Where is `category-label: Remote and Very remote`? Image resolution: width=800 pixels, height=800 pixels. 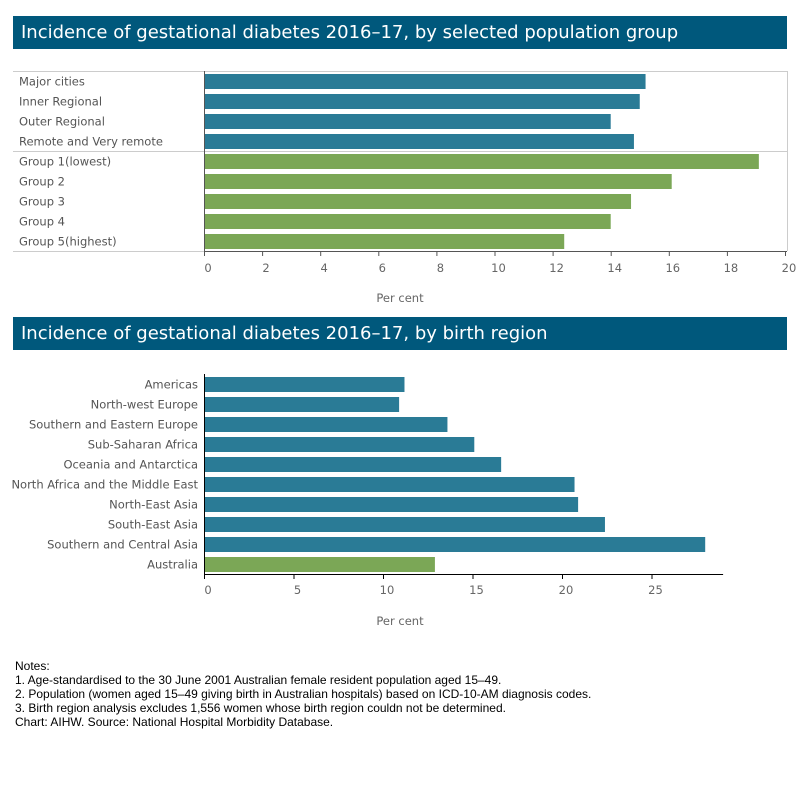
category-label: Remote and Very remote is located at coordinates (91, 142).